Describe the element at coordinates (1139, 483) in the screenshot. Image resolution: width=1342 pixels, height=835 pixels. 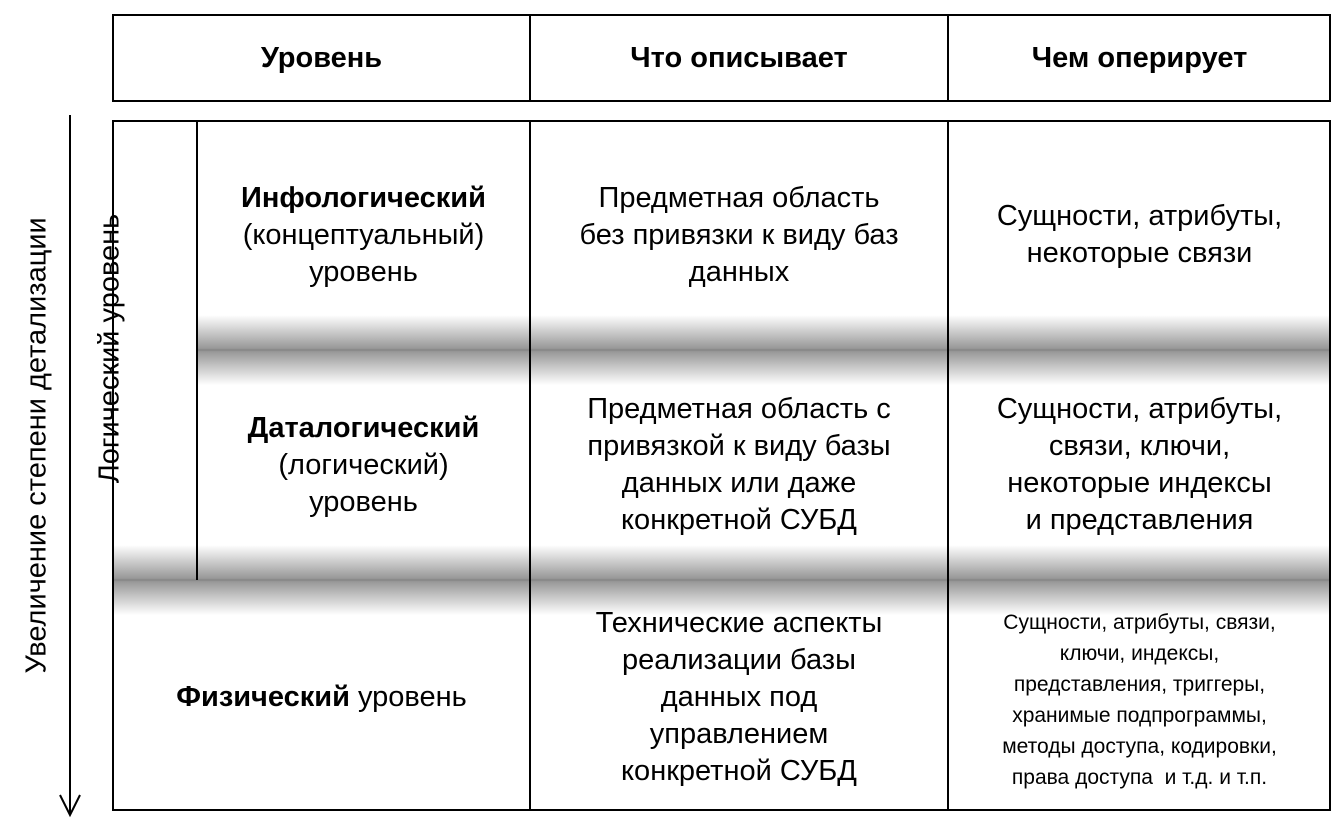
I see `text-line: некоторые индексы` at that location.